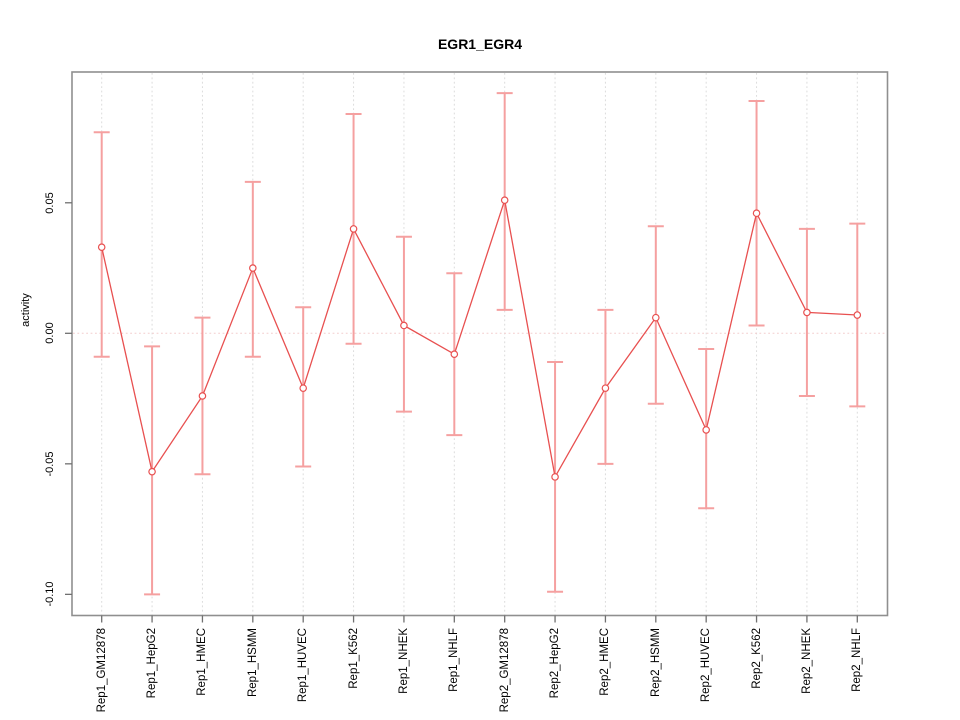 The width and height of the screenshot is (960, 720). Describe the element at coordinates (403, 661) in the screenshot. I see `x-tick-label: Rep1_NHEK` at that location.